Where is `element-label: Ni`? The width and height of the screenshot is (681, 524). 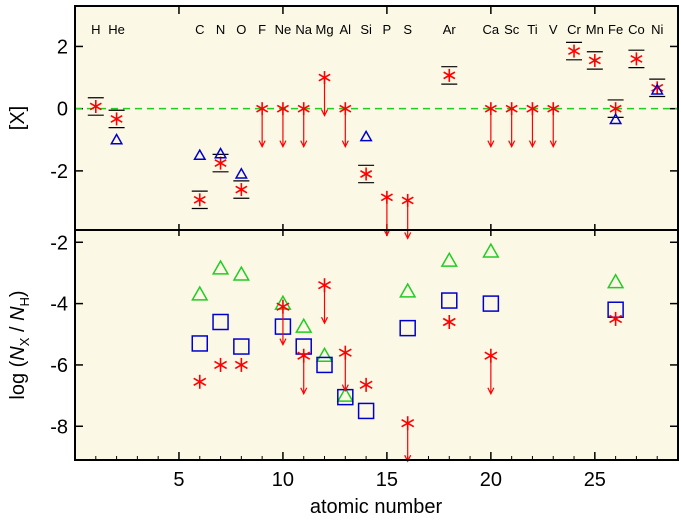
element-label: Ni is located at coordinates (657, 29).